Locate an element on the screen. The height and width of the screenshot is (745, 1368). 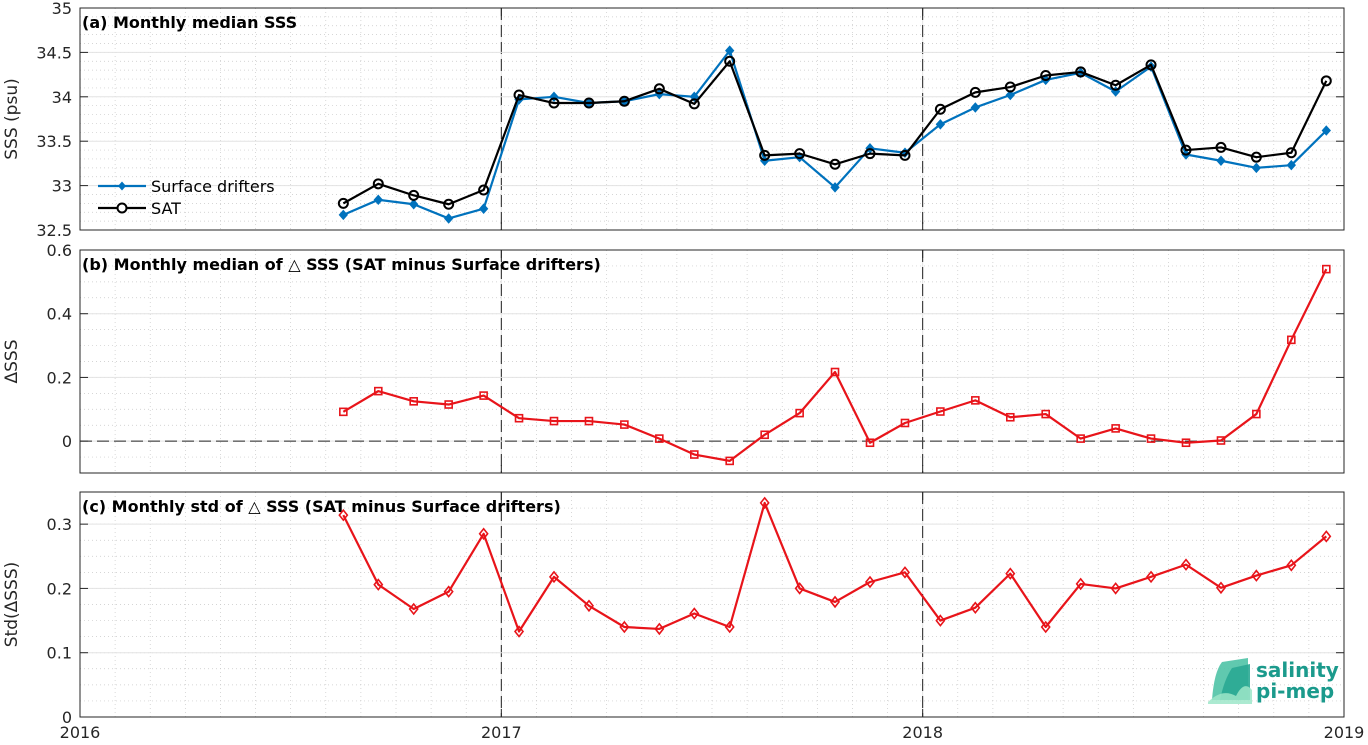
x-tick-label: 2018 is located at coordinates (922, 732).